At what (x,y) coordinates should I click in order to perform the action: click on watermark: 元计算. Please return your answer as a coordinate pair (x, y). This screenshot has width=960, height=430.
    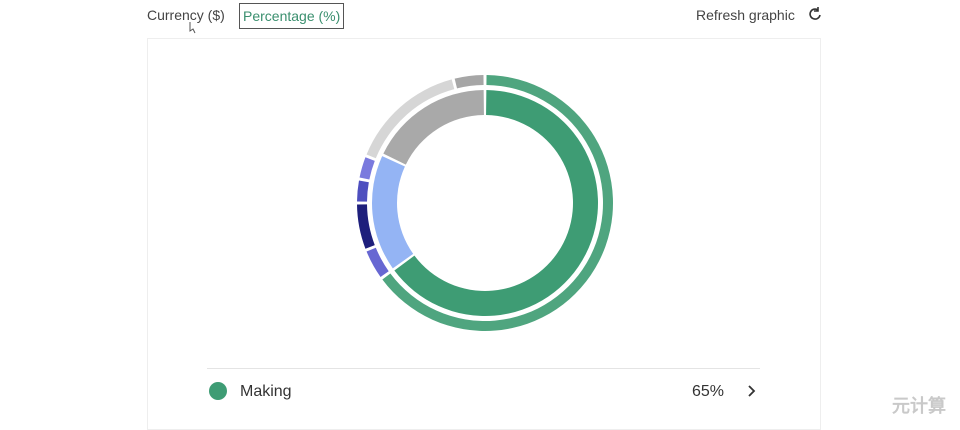
    Looking at the image, I should click on (919, 406).